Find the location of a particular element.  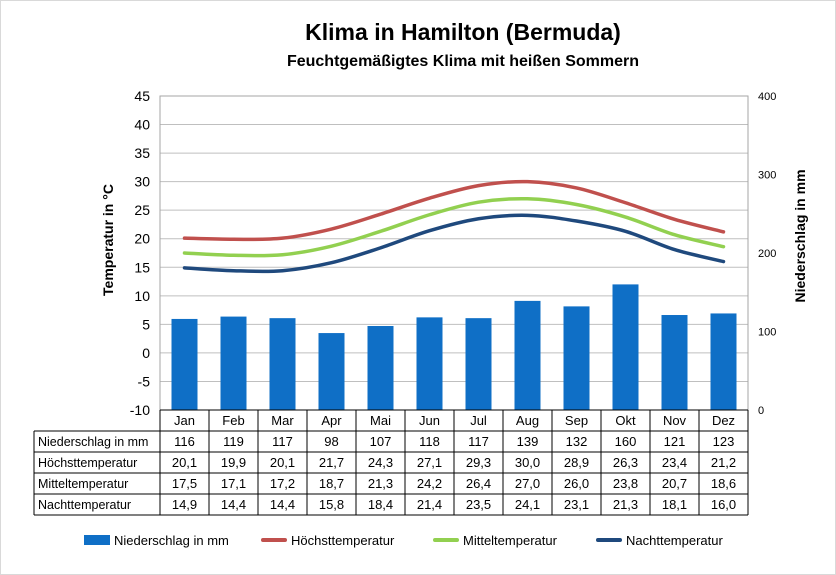

nachttemperatur-line is located at coordinates (454, 243).